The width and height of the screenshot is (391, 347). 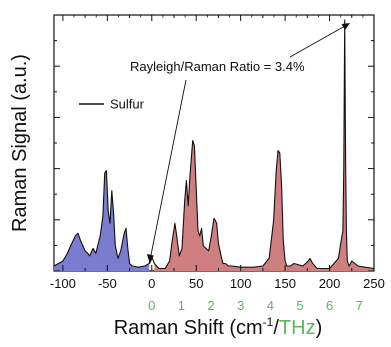 What do you see at coordinates (255, 305) in the screenshot?
I see `thz-tick-labels: 0 1 2 3 4 5 6 7` at bounding box center [255, 305].